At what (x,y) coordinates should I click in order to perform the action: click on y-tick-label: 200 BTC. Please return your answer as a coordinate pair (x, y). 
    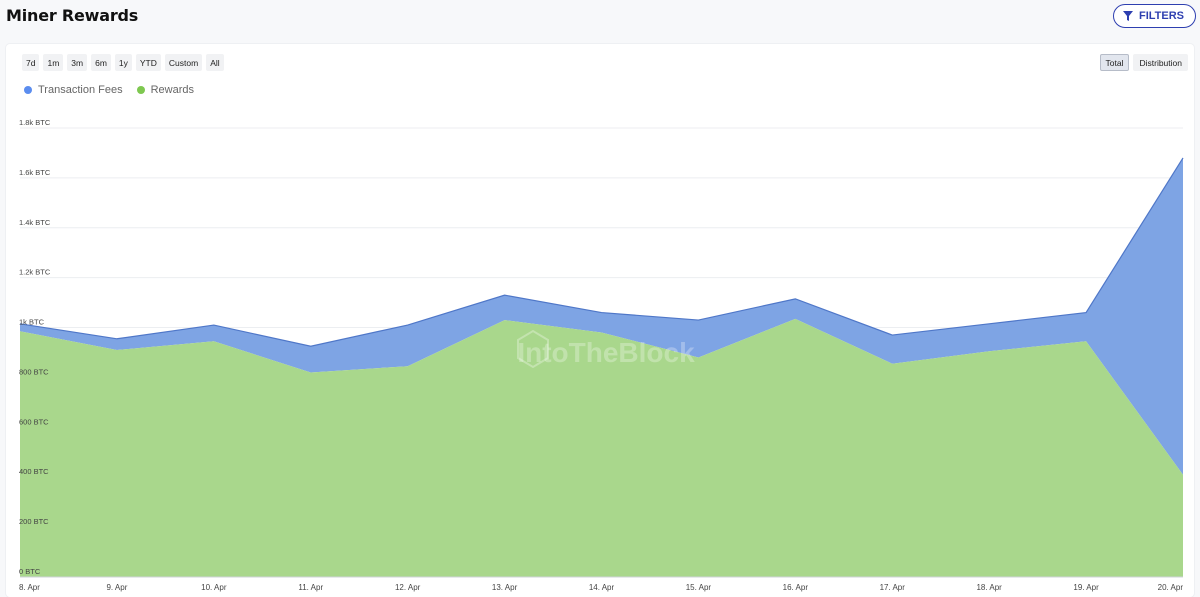
    Looking at the image, I should click on (34, 521).